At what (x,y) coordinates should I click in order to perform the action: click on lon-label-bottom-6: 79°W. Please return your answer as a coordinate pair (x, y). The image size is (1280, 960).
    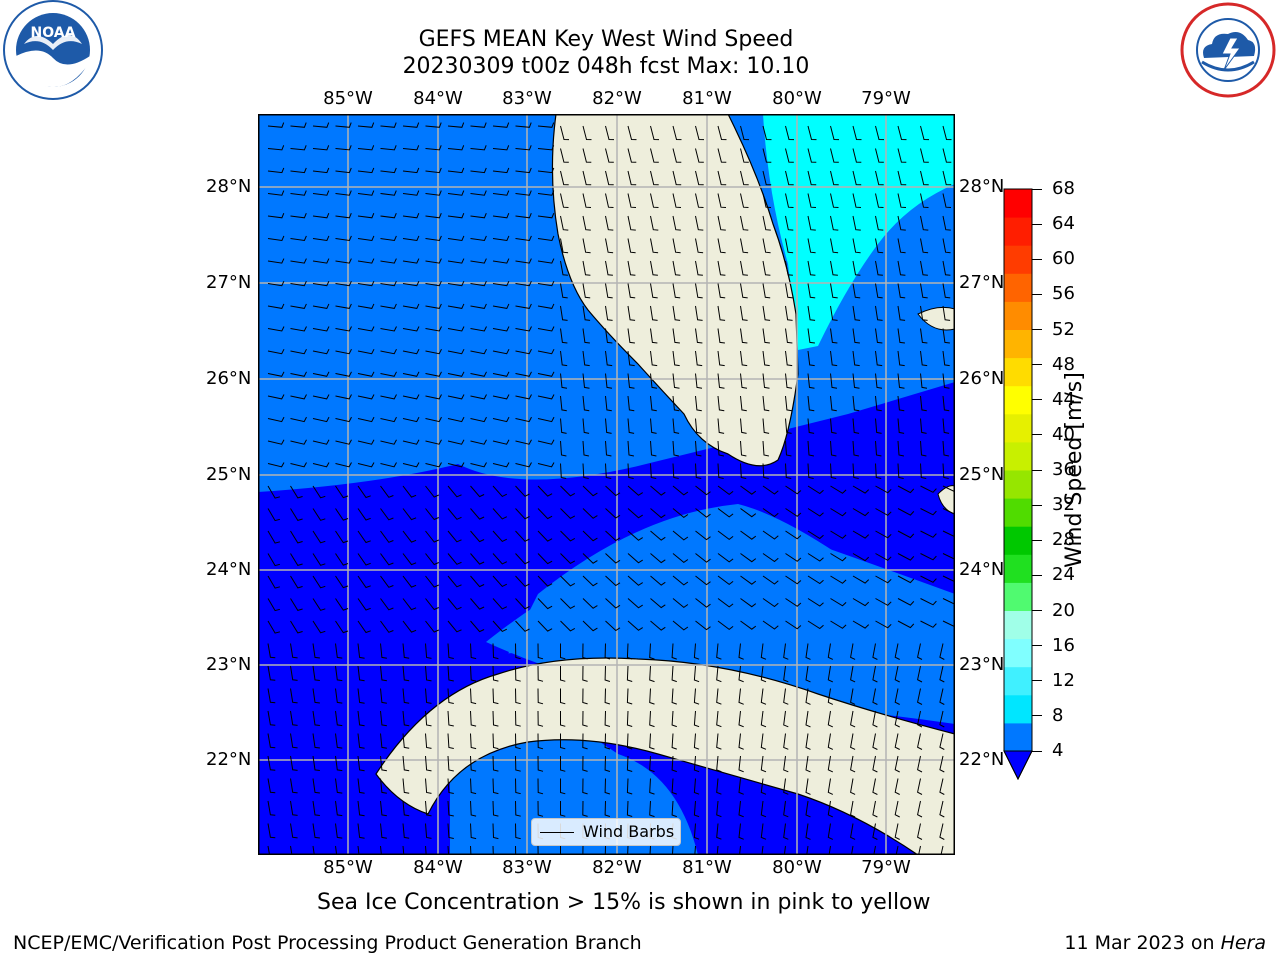
    Looking at the image, I should click on (886, 867).